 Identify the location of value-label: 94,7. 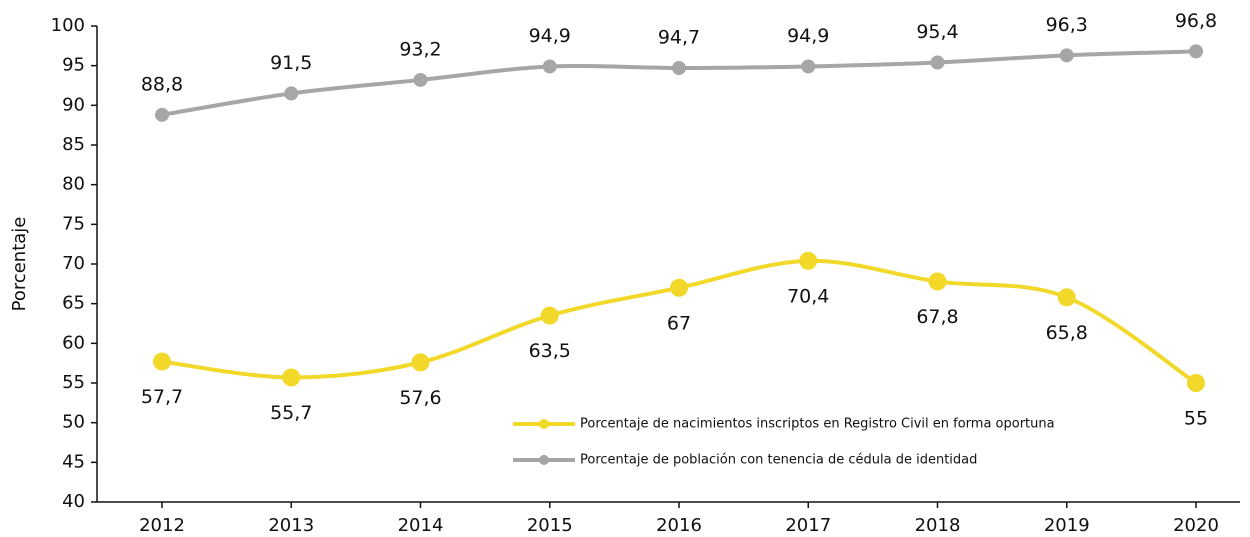
(679, 38).